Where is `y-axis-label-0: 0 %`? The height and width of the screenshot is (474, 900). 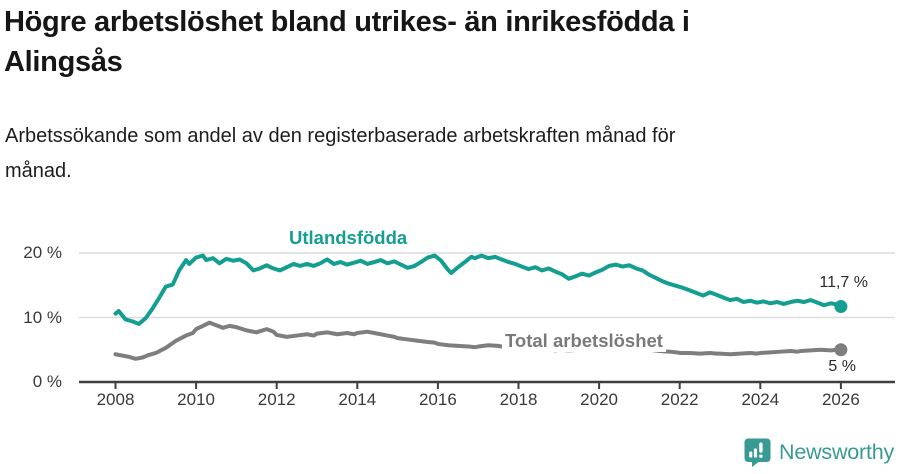 y-axis-label-0: 0 % is located at coordinates (47, 381).